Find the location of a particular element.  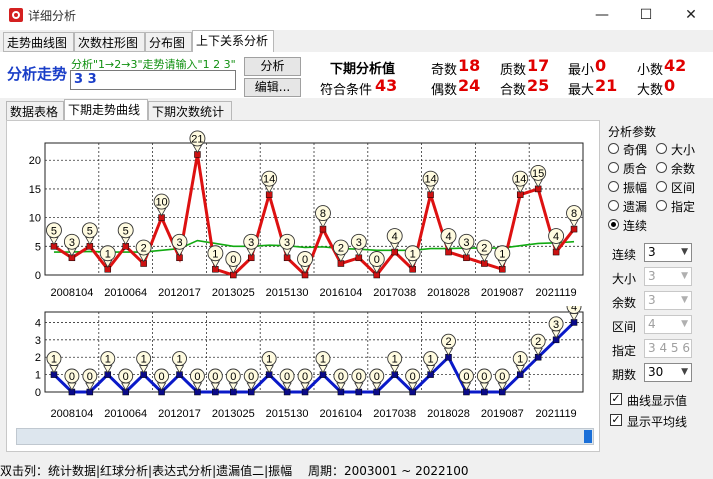

status-left: 双击列：统计数据|红球分析|表达式分析|遗漏值二|振幅 is located at coordinates (146, 471).